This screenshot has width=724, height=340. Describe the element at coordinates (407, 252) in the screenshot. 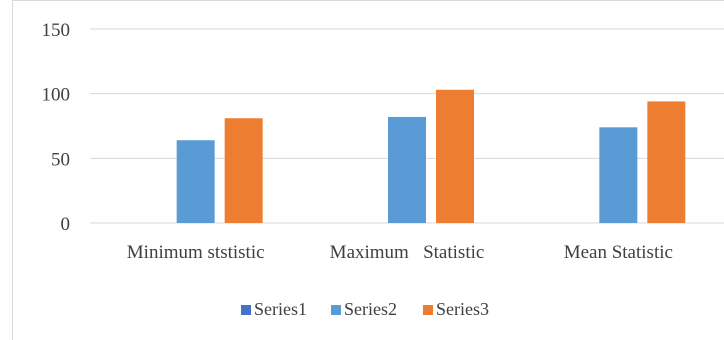

I see `category-label: Maximum Statistic` at that location.